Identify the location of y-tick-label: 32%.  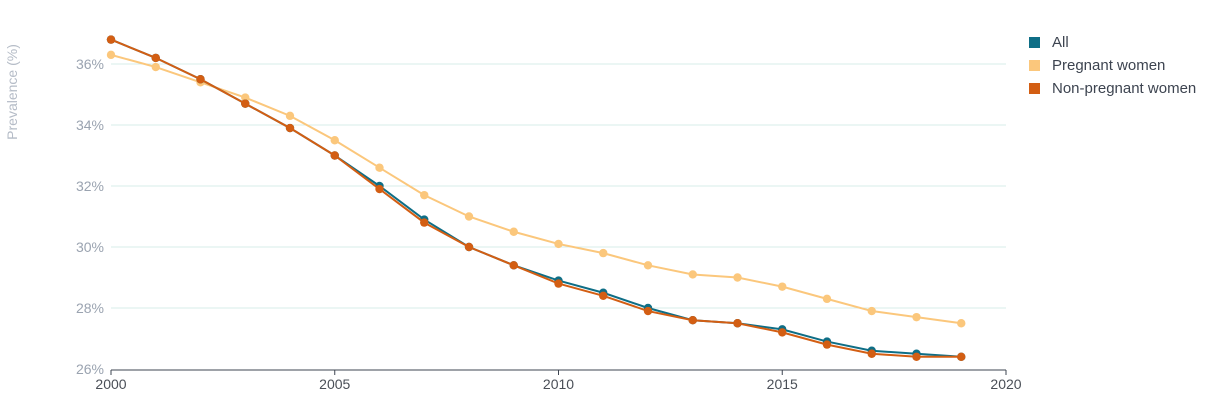
(90, 186).